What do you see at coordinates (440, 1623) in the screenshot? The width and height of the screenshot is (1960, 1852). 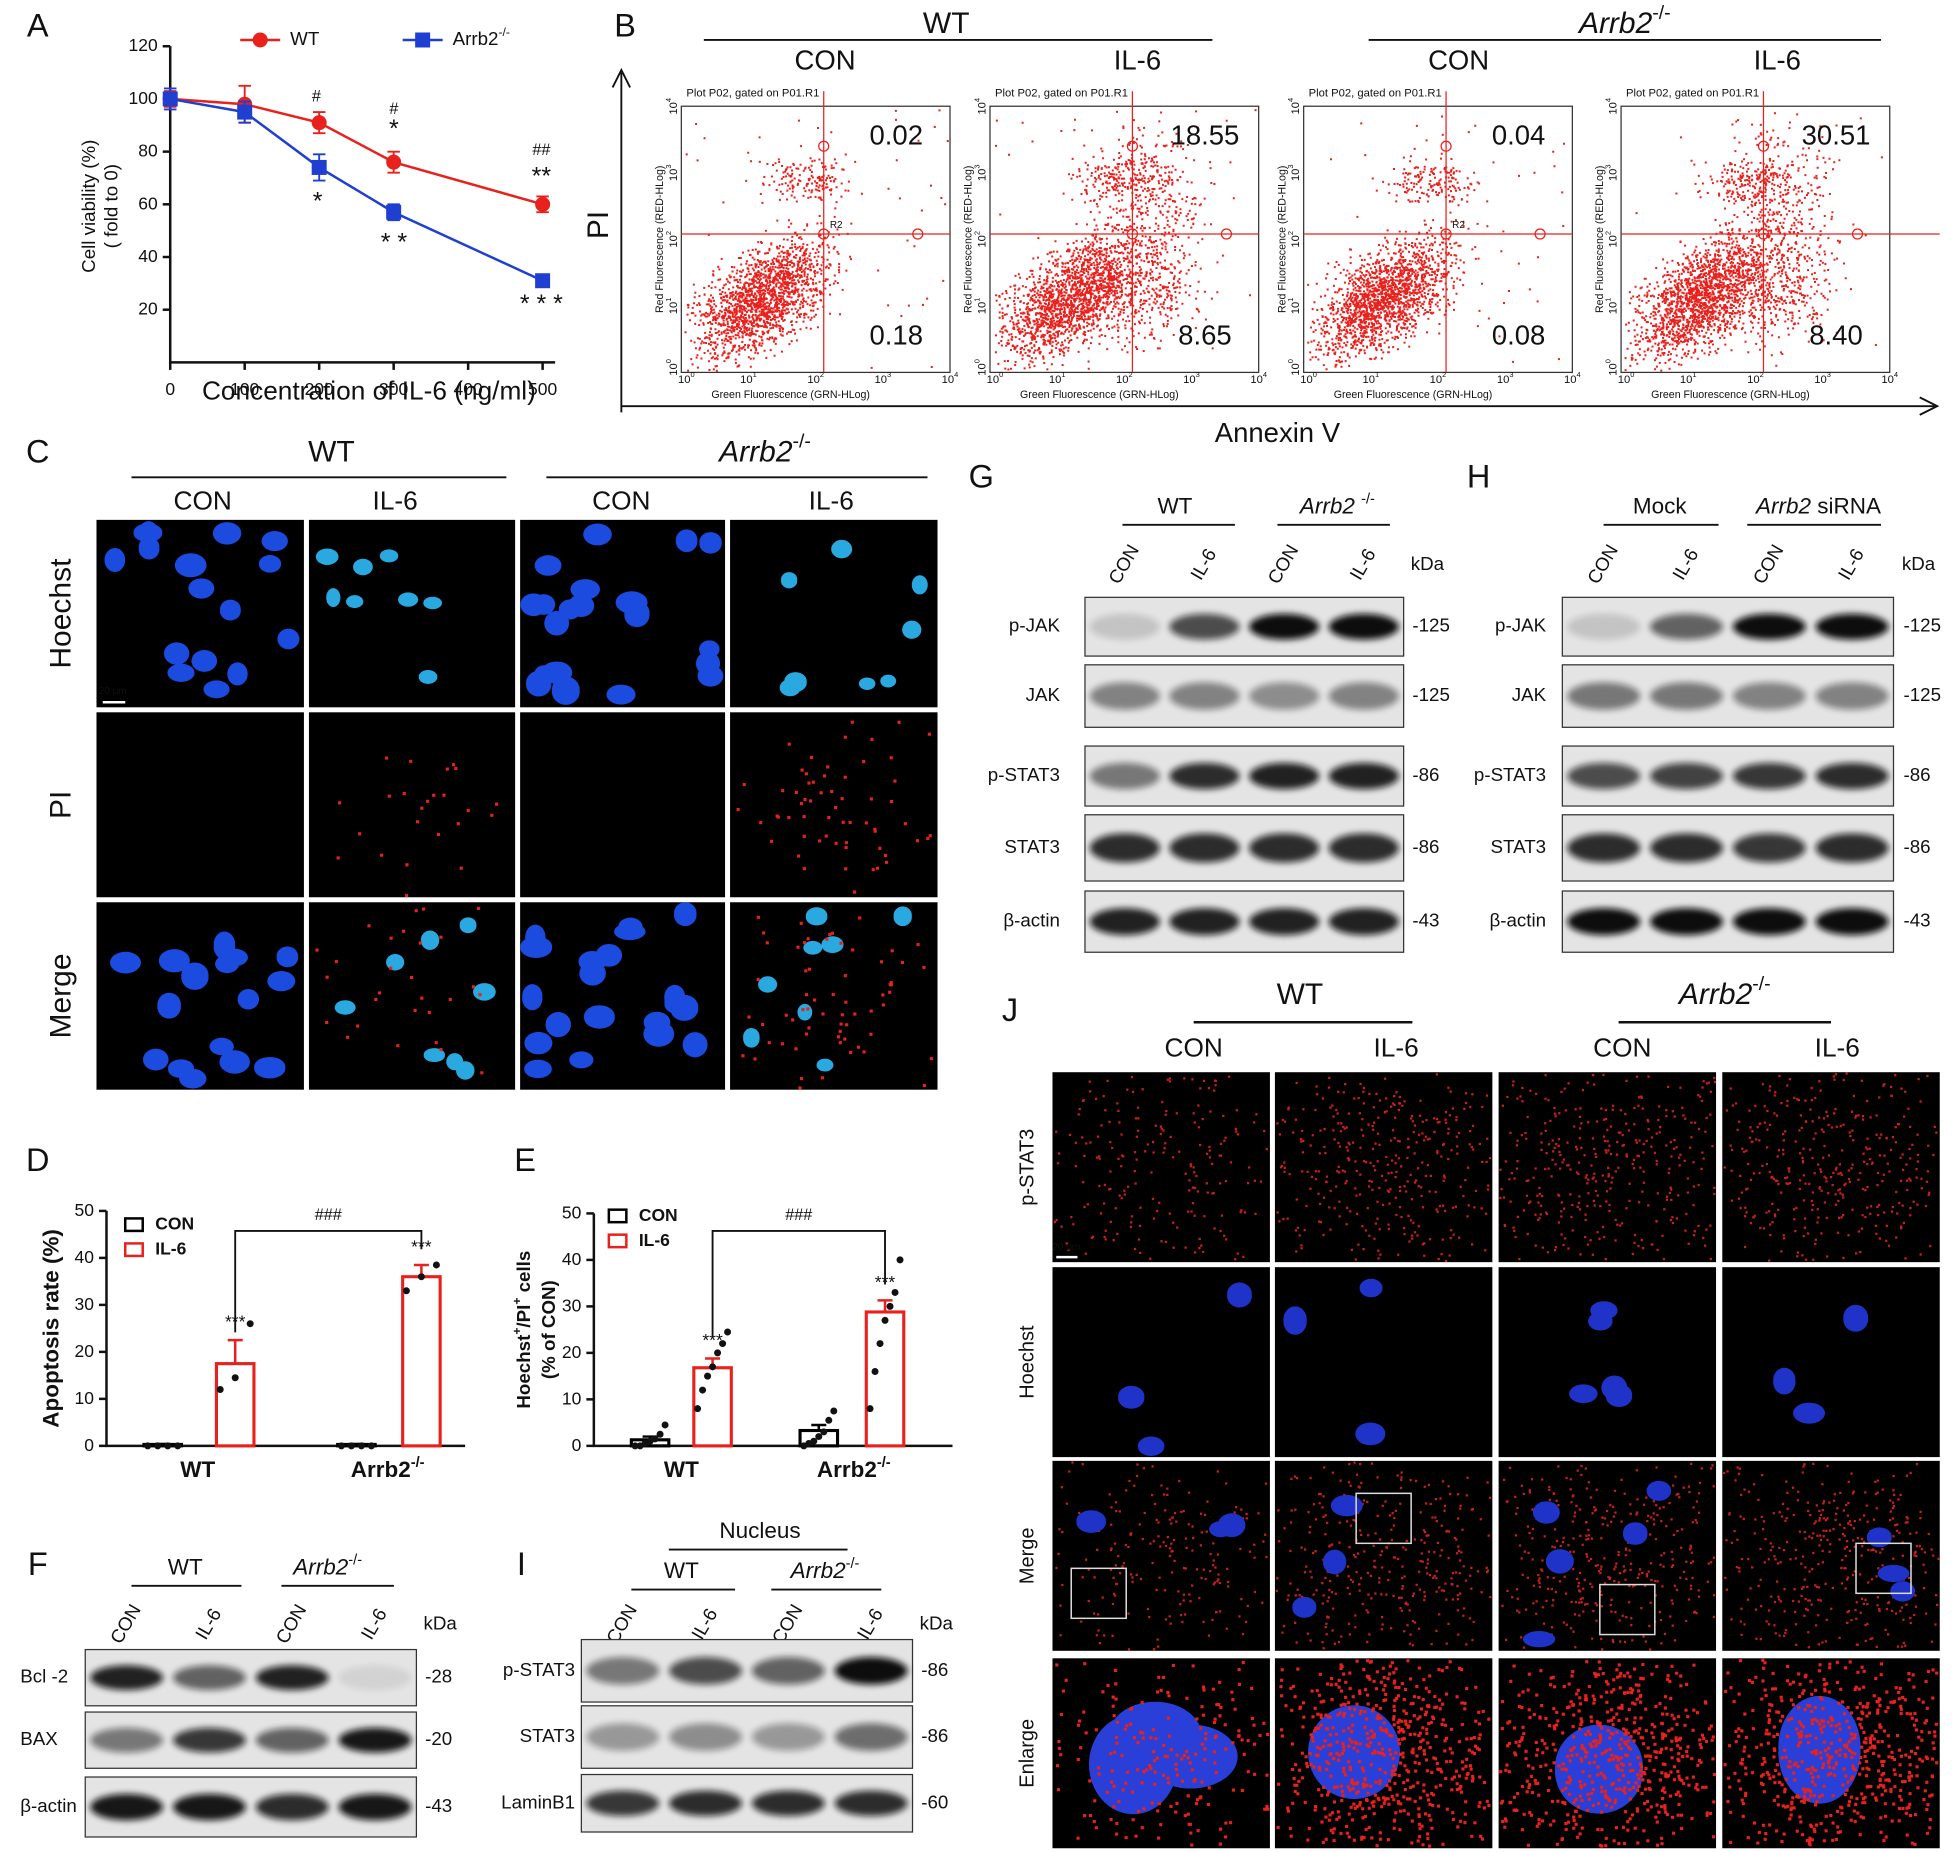 I see `kda-header: kDa` at bounding box center [440, 1623].